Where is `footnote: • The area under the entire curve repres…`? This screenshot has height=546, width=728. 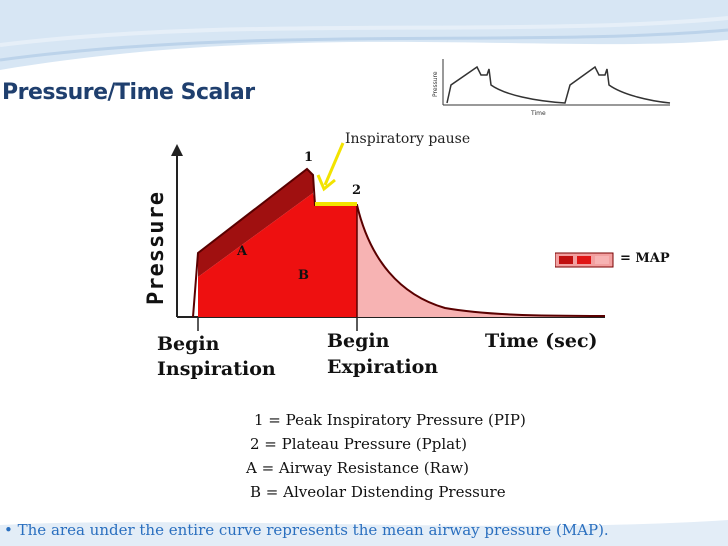 footnote: • The area under the entire curve repres… is located at coordinates (306, 530).